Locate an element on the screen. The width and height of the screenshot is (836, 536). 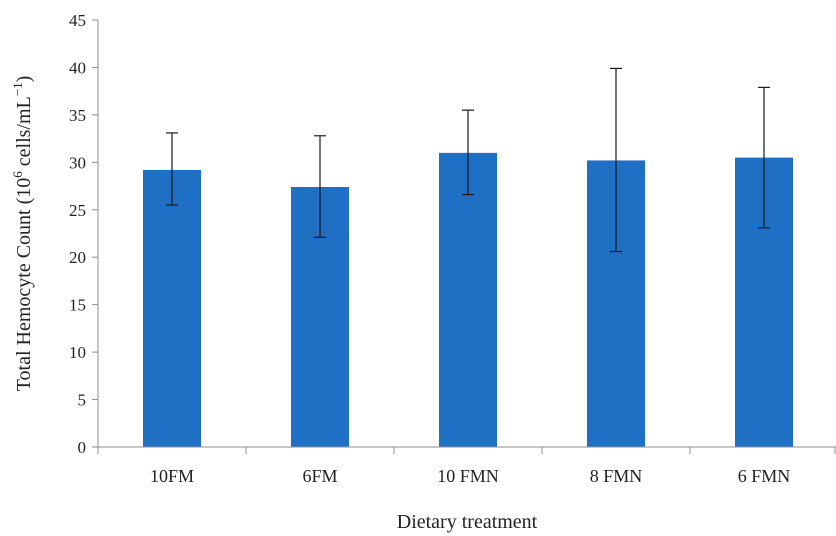
x-category-label: 10 FMN is located at coordinates (468, 476).